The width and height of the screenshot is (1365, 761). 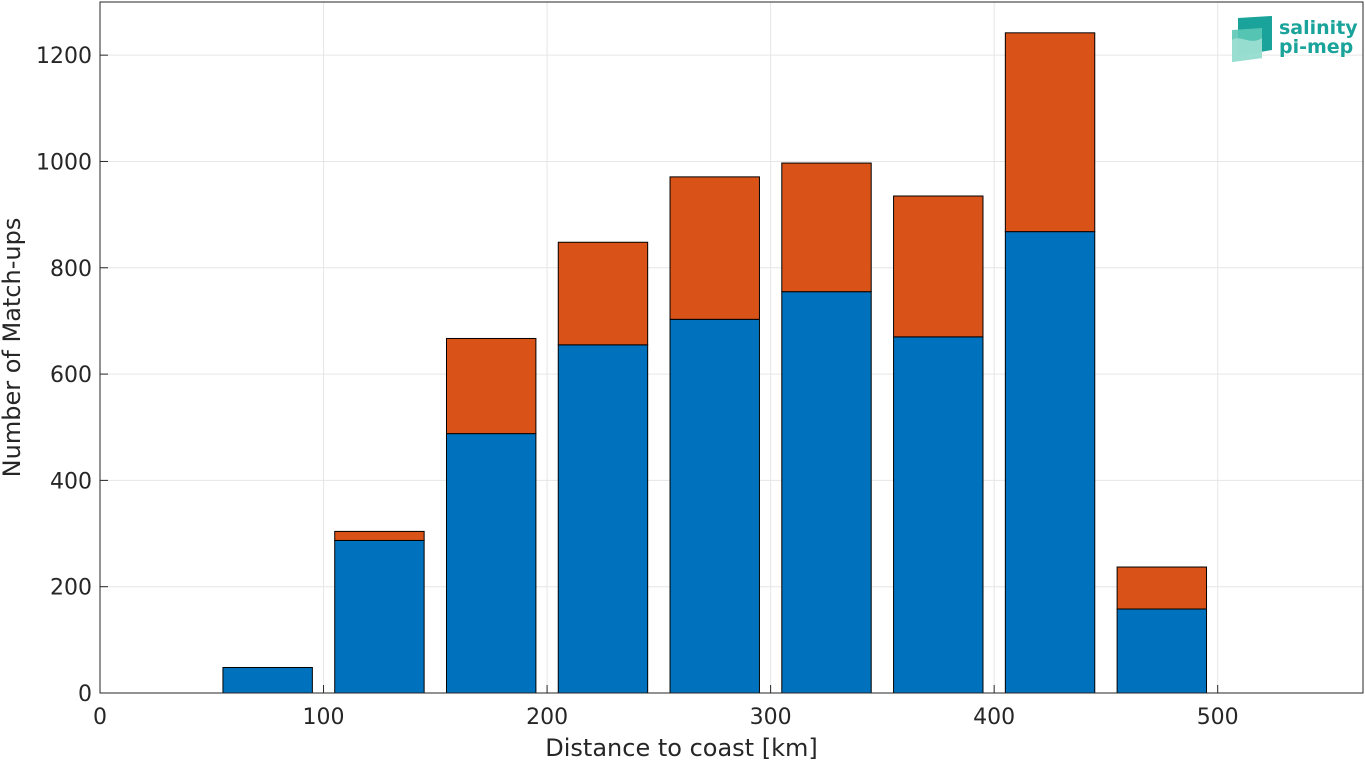 I want to click on y-tick-label: 200, so click(x=71, y=588).